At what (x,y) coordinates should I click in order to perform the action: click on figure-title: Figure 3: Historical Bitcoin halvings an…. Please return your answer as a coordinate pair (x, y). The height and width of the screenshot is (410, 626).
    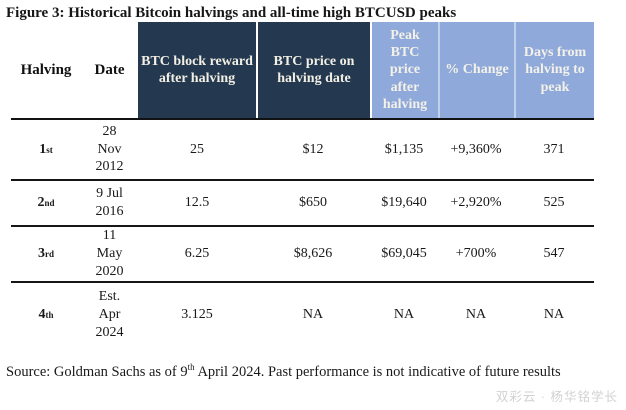
    Looking at the image, I should click on (231, 13).